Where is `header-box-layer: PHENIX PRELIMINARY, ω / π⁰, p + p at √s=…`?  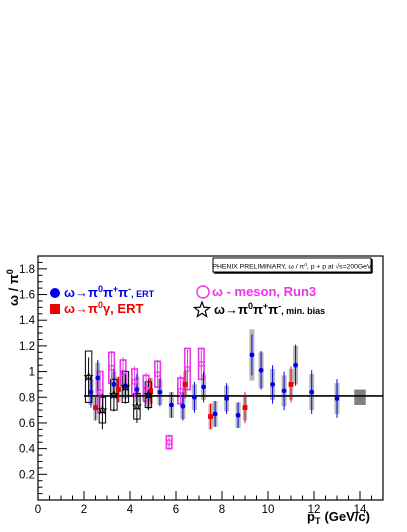
header-box-layer: PHENIX PRELIMINARY, ω / π⁰, p + p at √s=… is located at coordinates (292, 265).